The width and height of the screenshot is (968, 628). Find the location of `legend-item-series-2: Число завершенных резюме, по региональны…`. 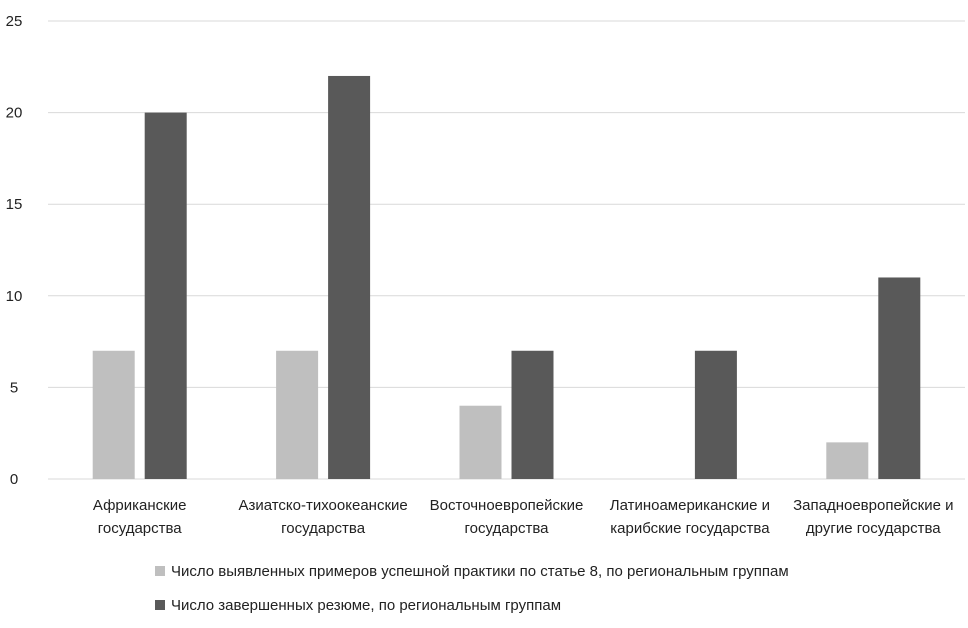

legend-item-series-2: Число завершенных резюме, по региональны… is located at coordinates (472, 605).